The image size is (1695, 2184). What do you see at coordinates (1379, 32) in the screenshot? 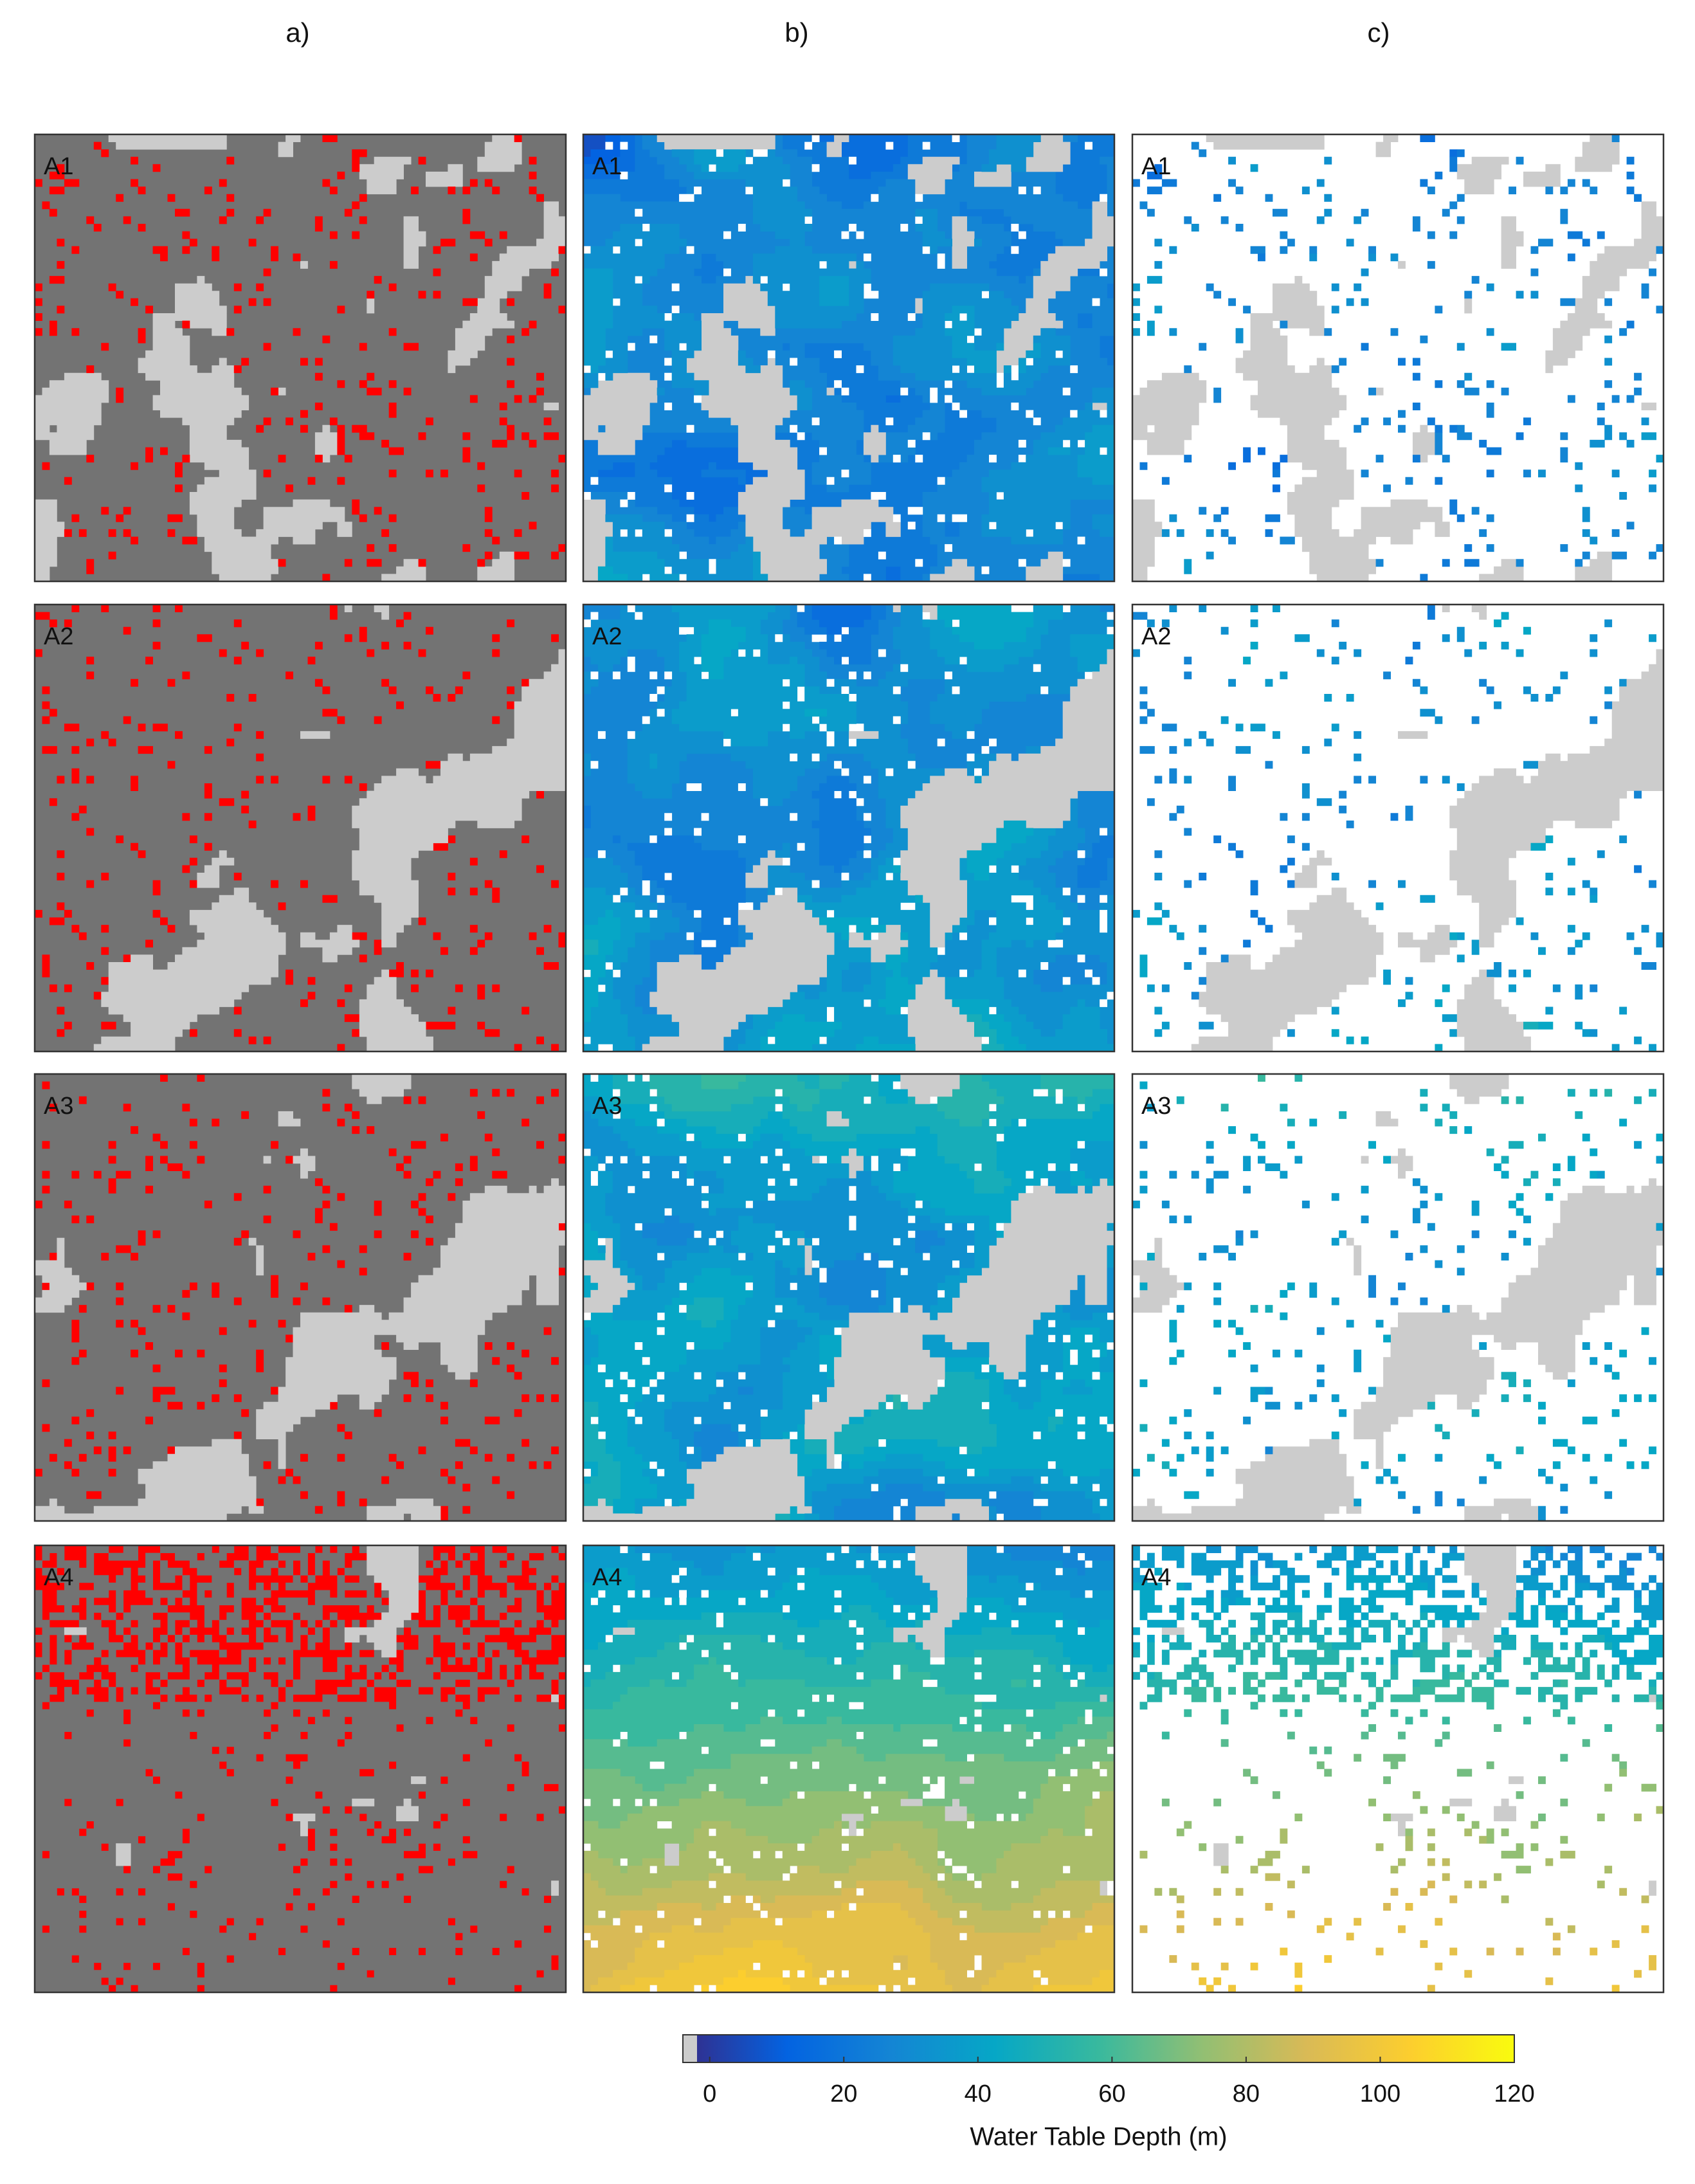
I see `column-label: c)` at bounding box center [1379, 32].